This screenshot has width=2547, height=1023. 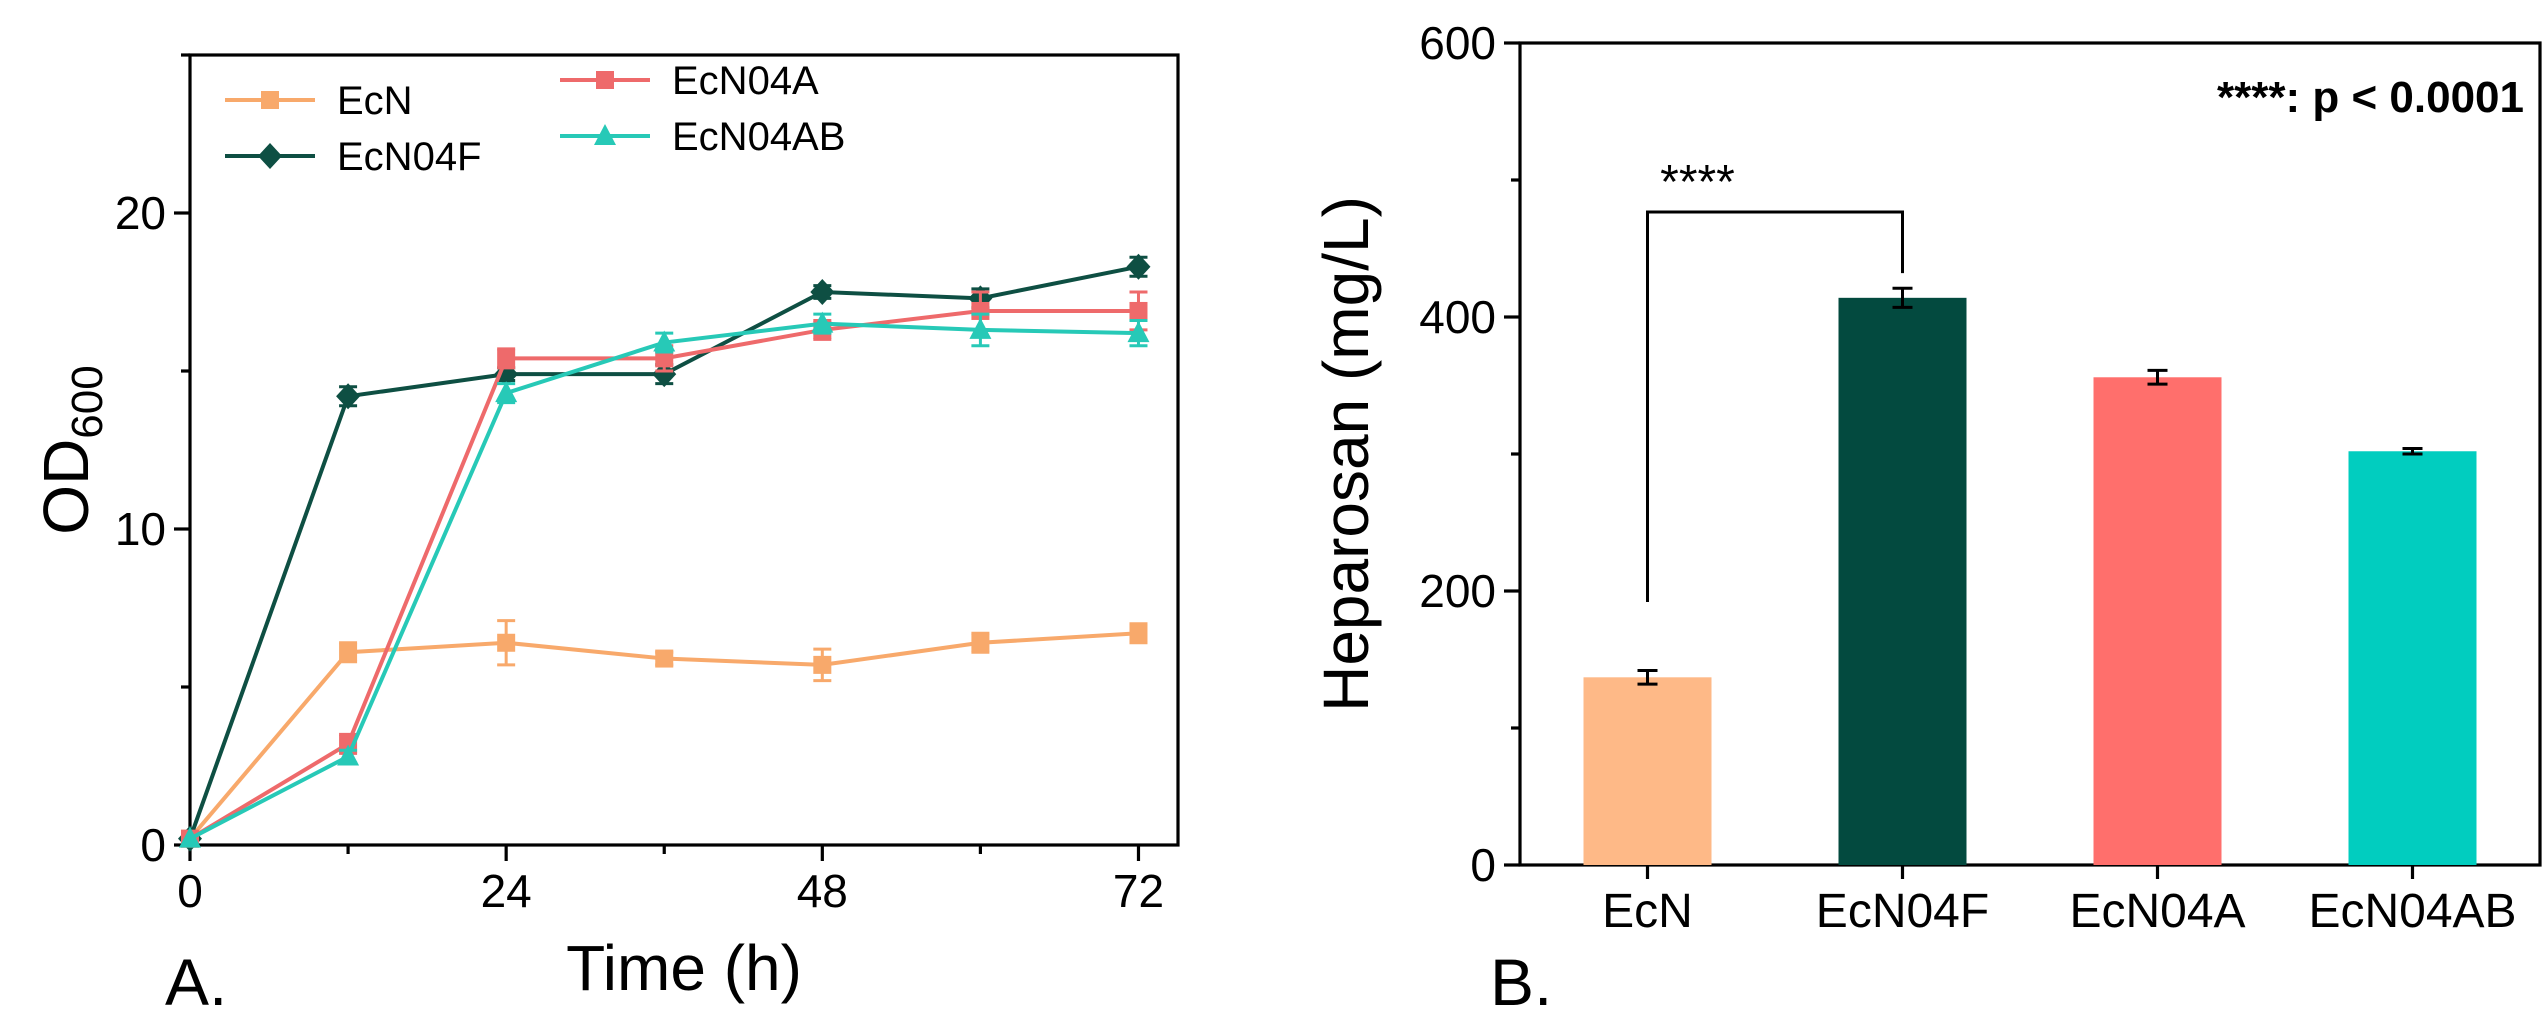 What do you see at coordinates (1483, 865) in the screenshot?
I see `y-tick-label-b: 0` at bounding box center [1483, 865].